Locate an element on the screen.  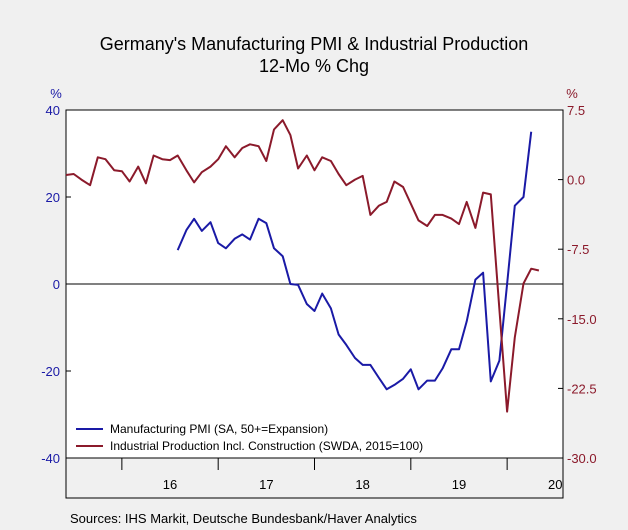
x-tick-label: 17 is located at coordinates (266, 484).